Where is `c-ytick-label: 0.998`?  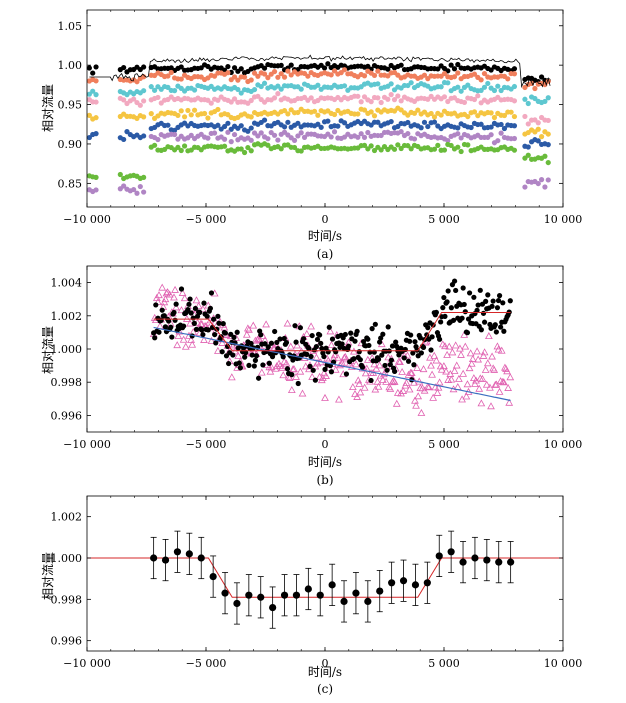
c-ytick-label: 0.998 is located at coordinates (67, 599).